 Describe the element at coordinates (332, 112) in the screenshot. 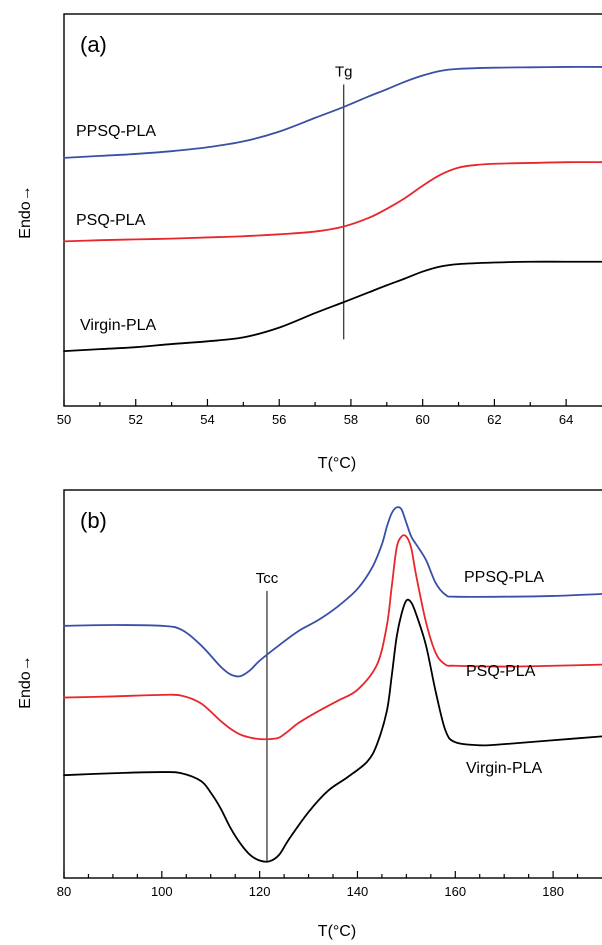

I see `series-line-a-ppsq-pla` at that location.